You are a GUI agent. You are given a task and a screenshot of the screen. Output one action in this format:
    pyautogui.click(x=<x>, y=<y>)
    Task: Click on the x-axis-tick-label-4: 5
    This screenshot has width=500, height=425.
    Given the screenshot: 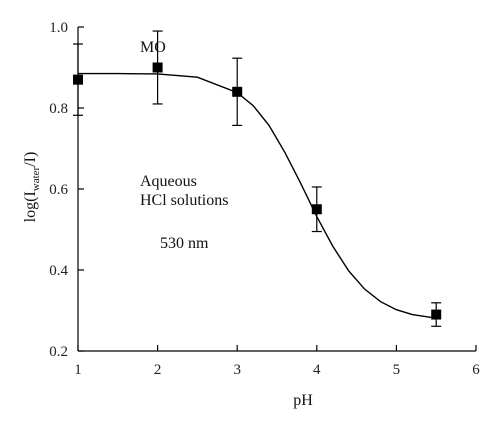 What is the action you would take?
    pyautogui.click(x=397, y=370)
    